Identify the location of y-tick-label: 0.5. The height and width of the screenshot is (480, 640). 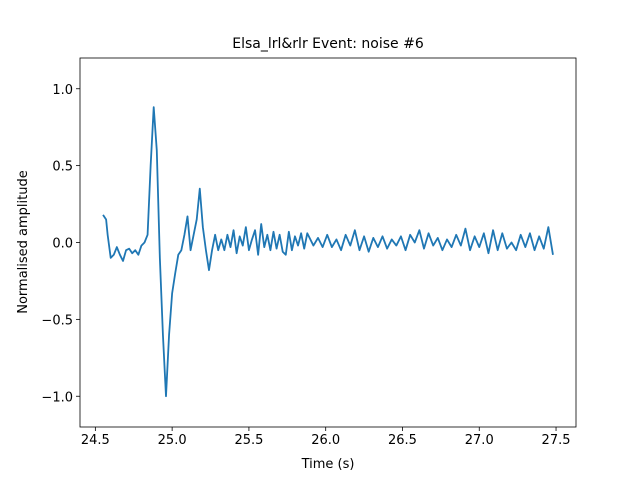
(62, 167).